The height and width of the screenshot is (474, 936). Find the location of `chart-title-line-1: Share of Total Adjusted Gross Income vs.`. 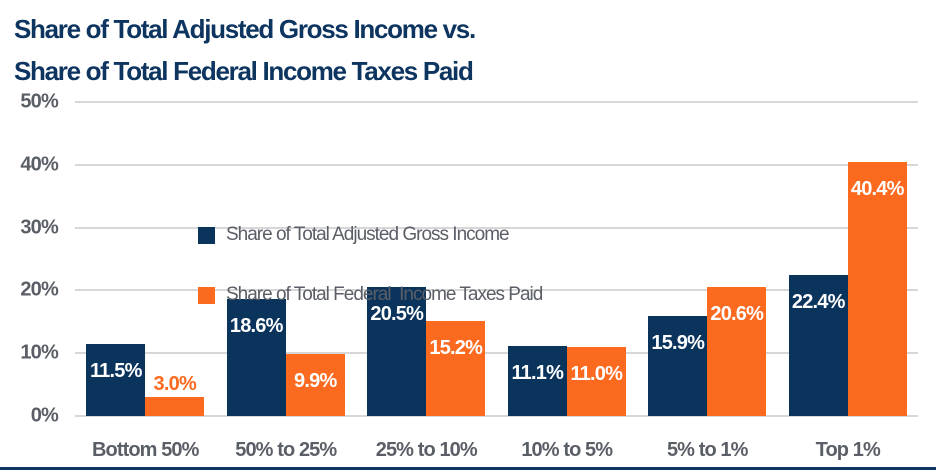

chart-title-line-1: Share of Total Adjusted Gross Income vs. is located at coordinates (245, 29).